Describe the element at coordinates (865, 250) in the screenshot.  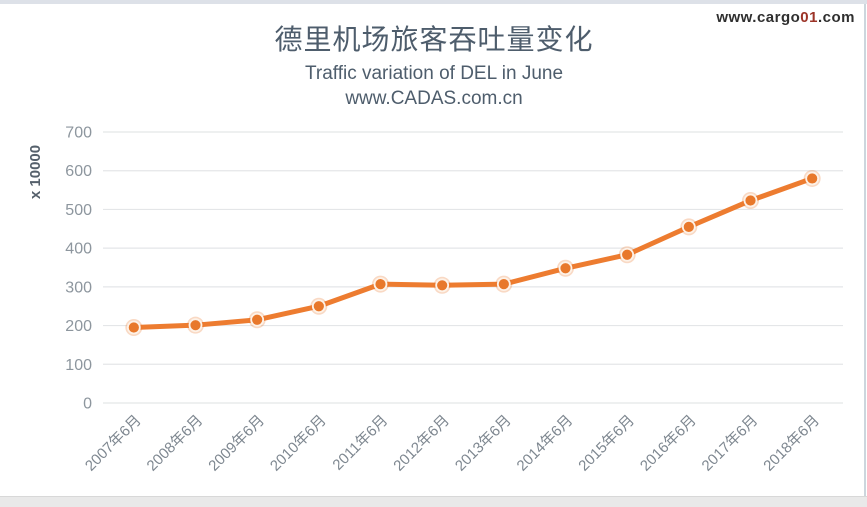
I see `page-right-edge` at that location.